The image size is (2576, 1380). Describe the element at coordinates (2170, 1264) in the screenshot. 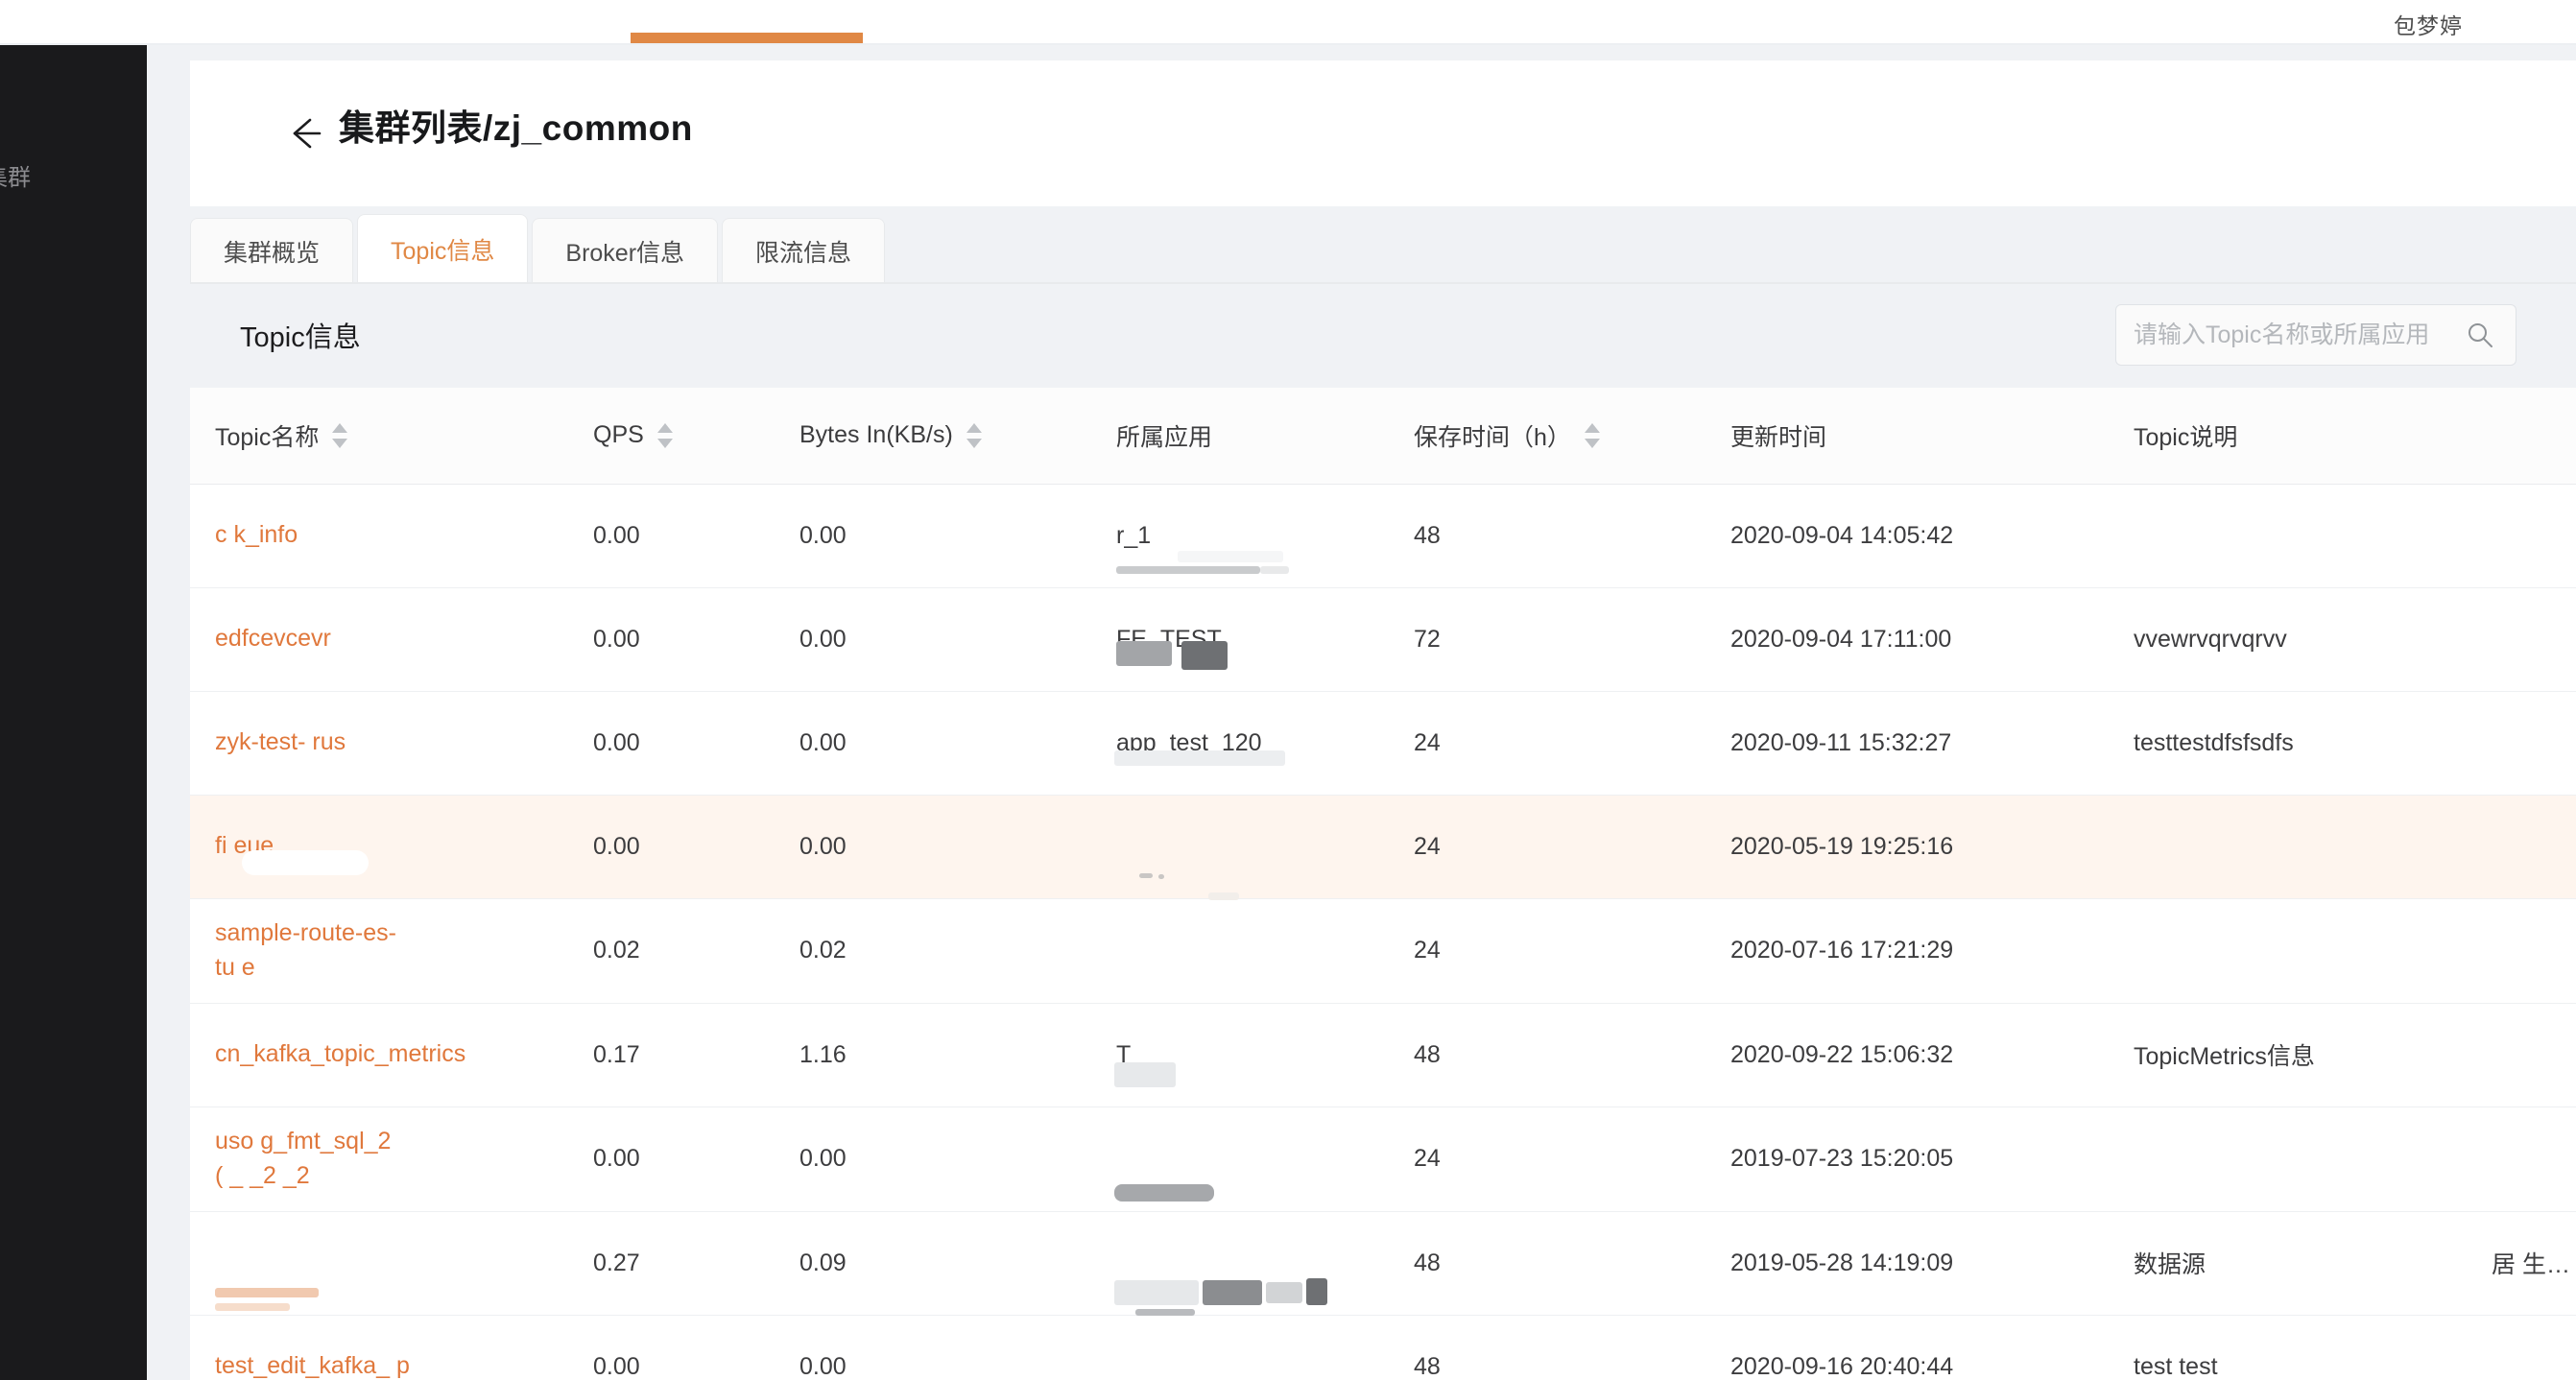

I see `cell-topic-desc-label: 数据源` at that location.